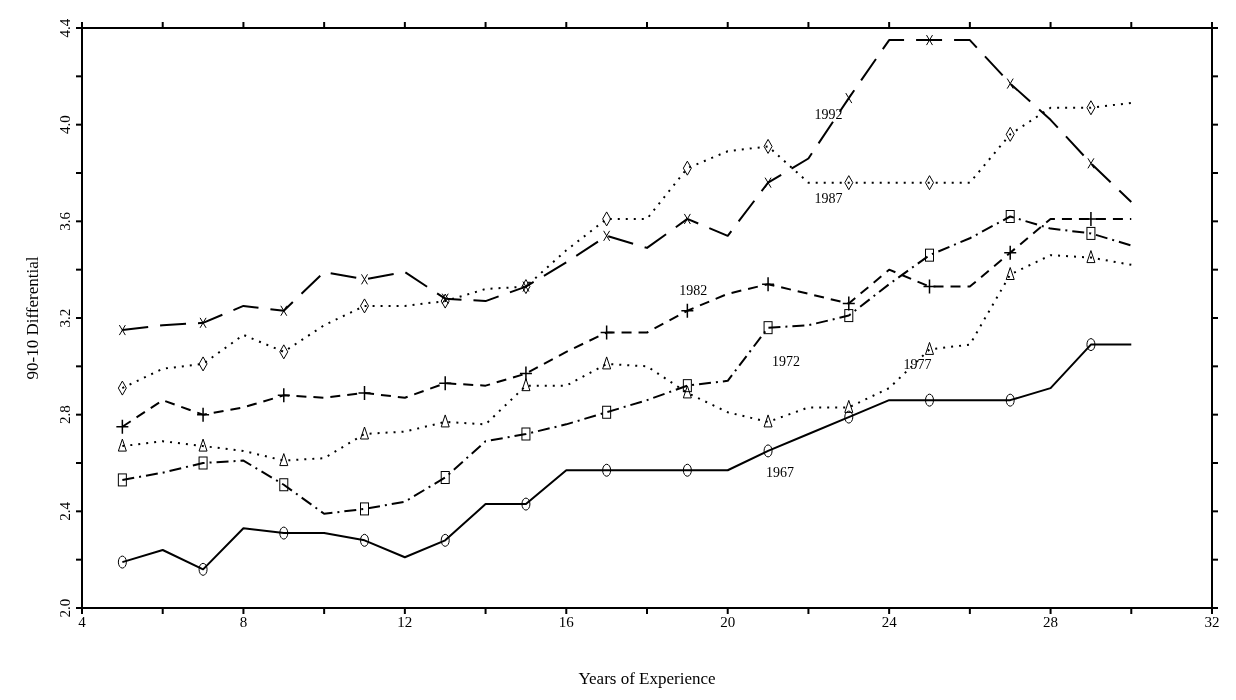 The width and height of the screenshot is (1236, 700). I want to click on x-tick-label: 12, so click(405, 621).